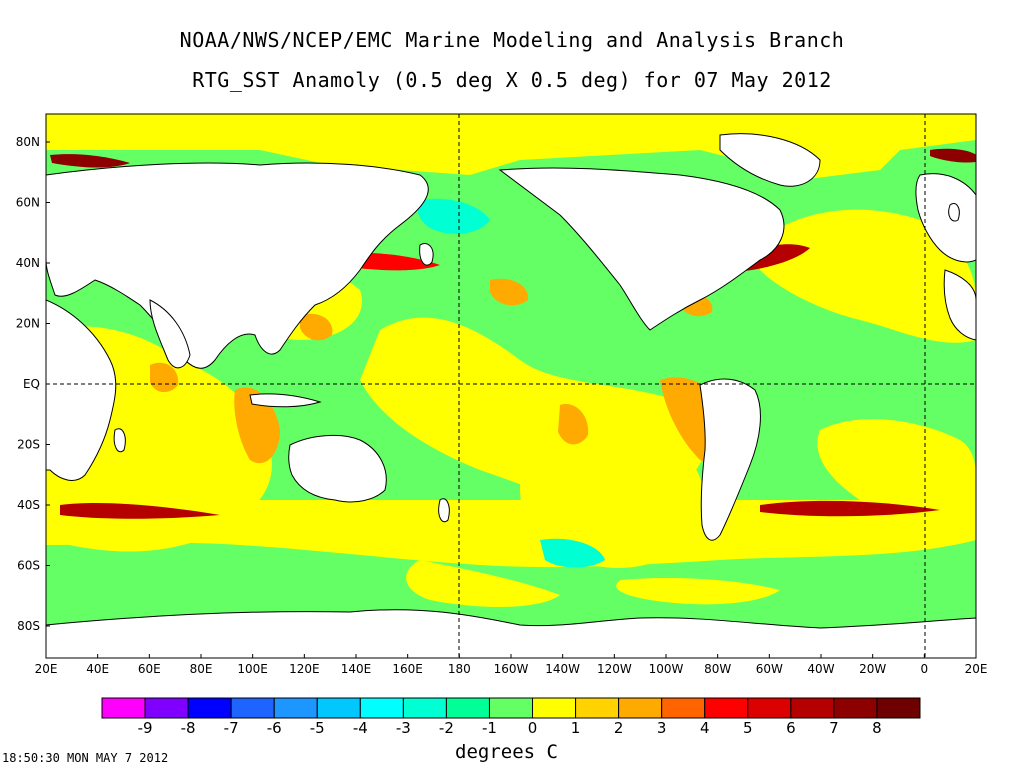 The image size is (1024, 768). Describe the element at coordinates (834, 728) in the screenshot. I see `colorbar-tick-label: 7` at that location.